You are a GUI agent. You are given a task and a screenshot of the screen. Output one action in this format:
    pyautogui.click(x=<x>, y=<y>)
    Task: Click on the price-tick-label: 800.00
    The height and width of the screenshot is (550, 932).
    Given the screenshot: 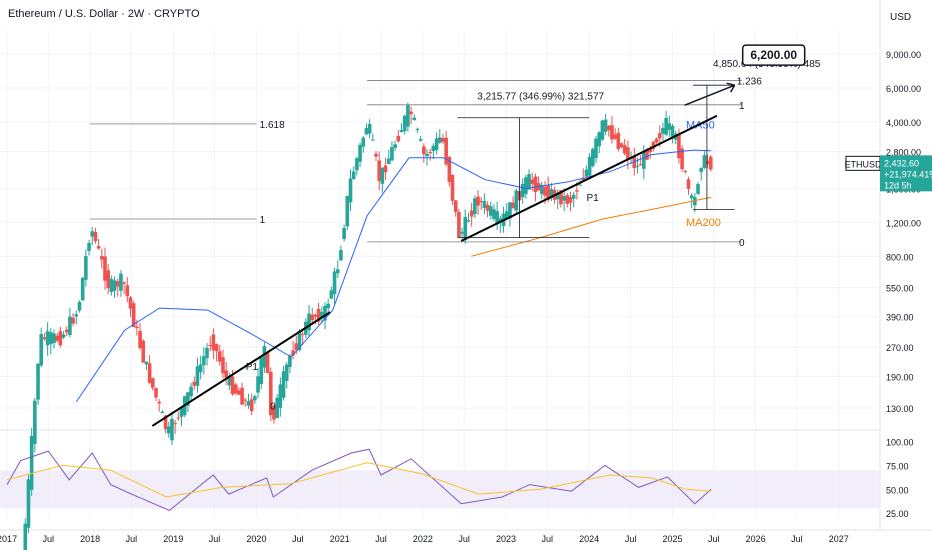 What is the action you would take?
    pyautogui.click(x=900, y=257)
    